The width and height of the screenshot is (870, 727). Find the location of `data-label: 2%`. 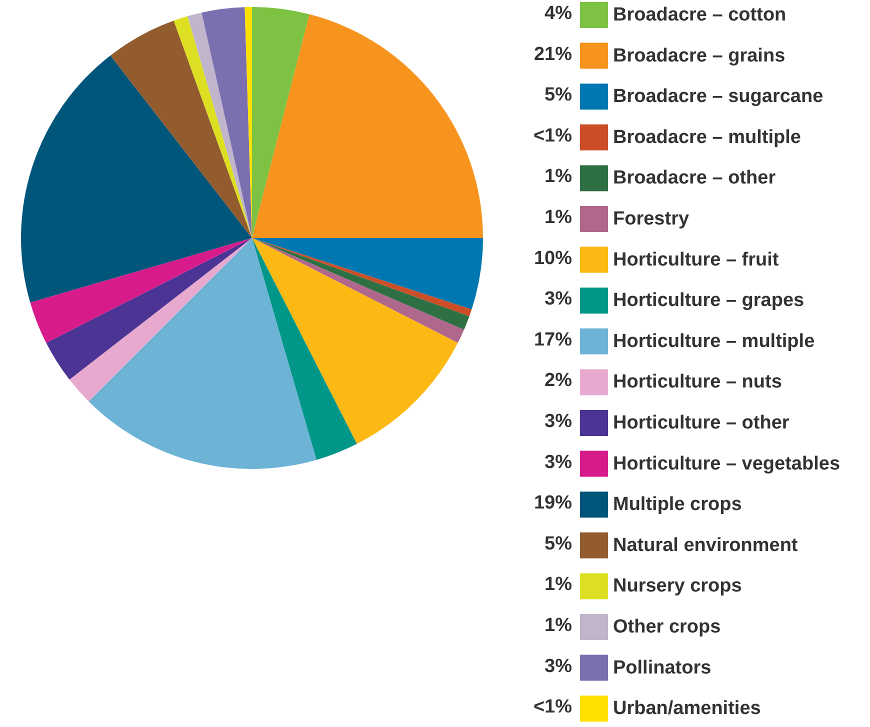

data-label: 2% is located at coordinates (558, 381).